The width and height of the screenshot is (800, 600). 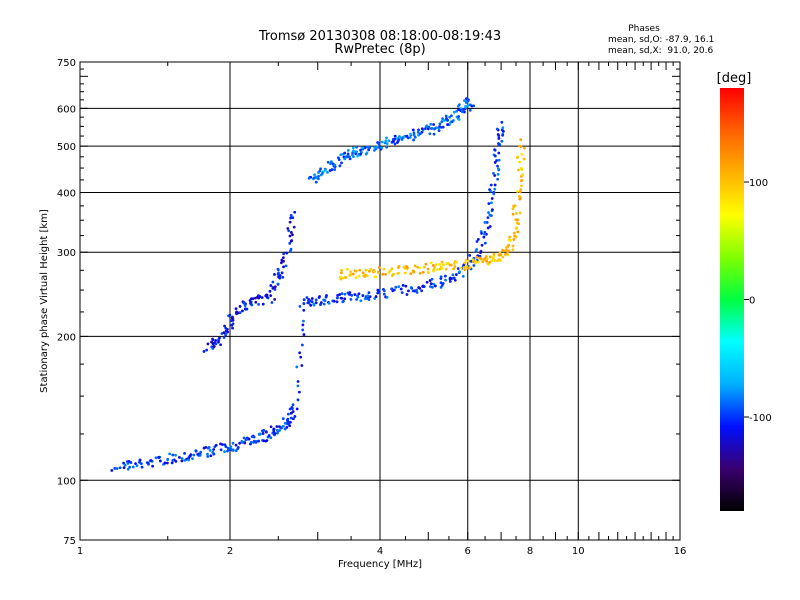 What do you see at coordinates (66, 481) in the screenshot?
I see `y-tick-label: 100` at bounding box center [66, 481].